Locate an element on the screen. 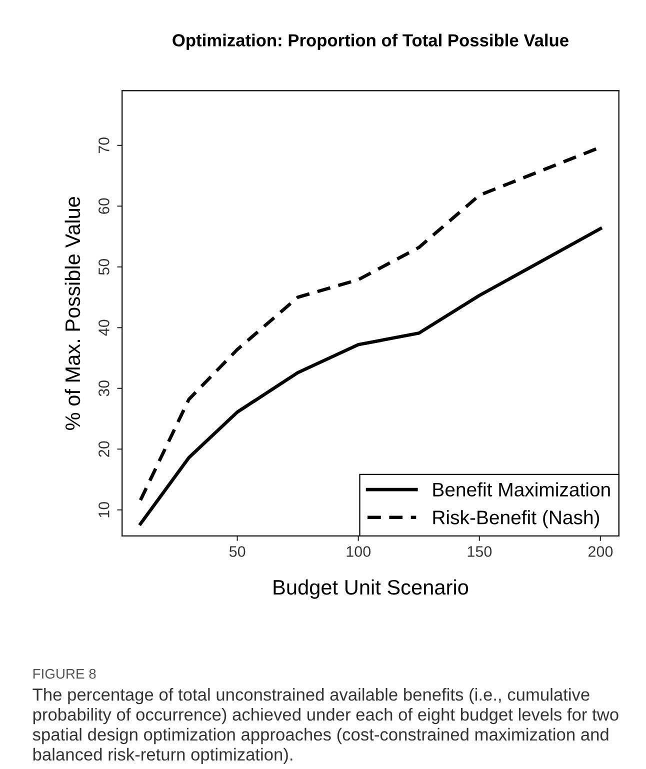 The image size is (646, 769). y-tick-label: 70 is located at coordinates (104, 146).